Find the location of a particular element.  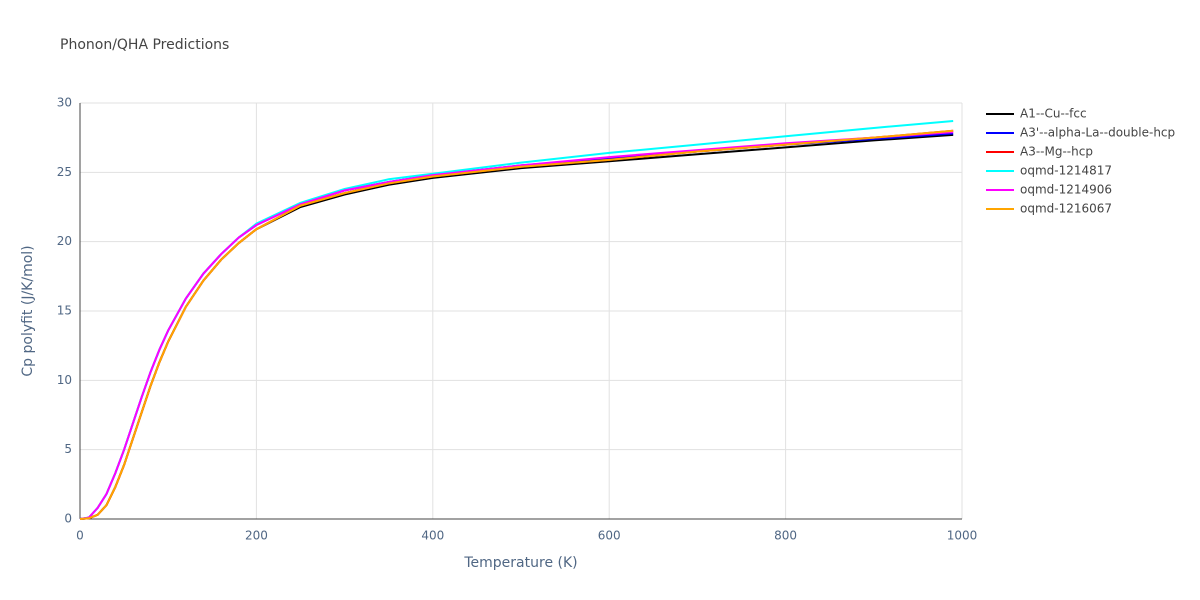

legend-label: A1--Cu--fcc is located at coordinates (1053, 114).